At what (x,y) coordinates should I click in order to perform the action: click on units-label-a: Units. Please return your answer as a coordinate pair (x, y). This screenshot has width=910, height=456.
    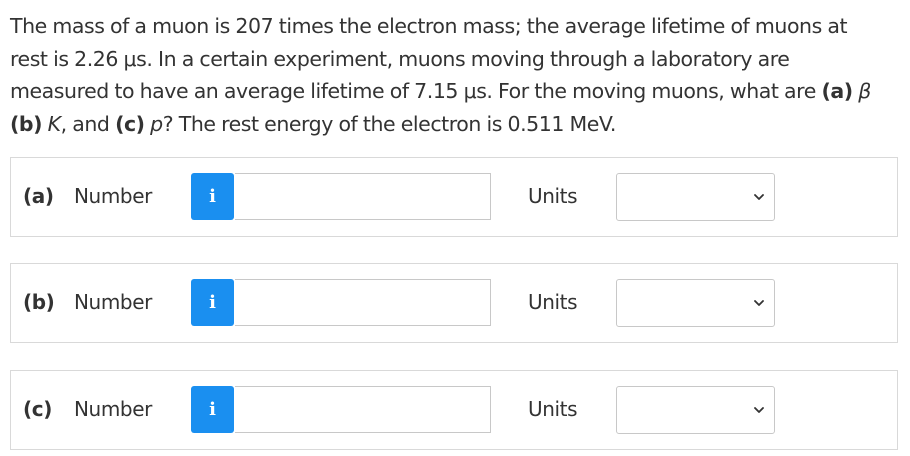
    Looking at the image, I should click on (553, 196).